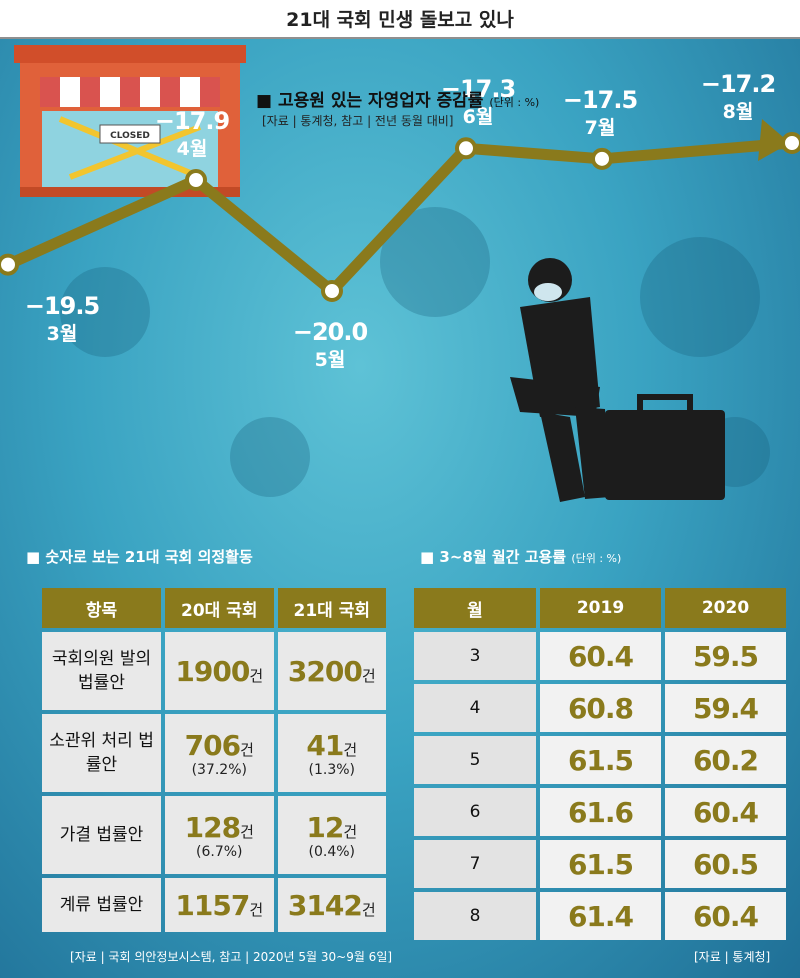  I want to click on month-cell: 6, so click(475, 812).